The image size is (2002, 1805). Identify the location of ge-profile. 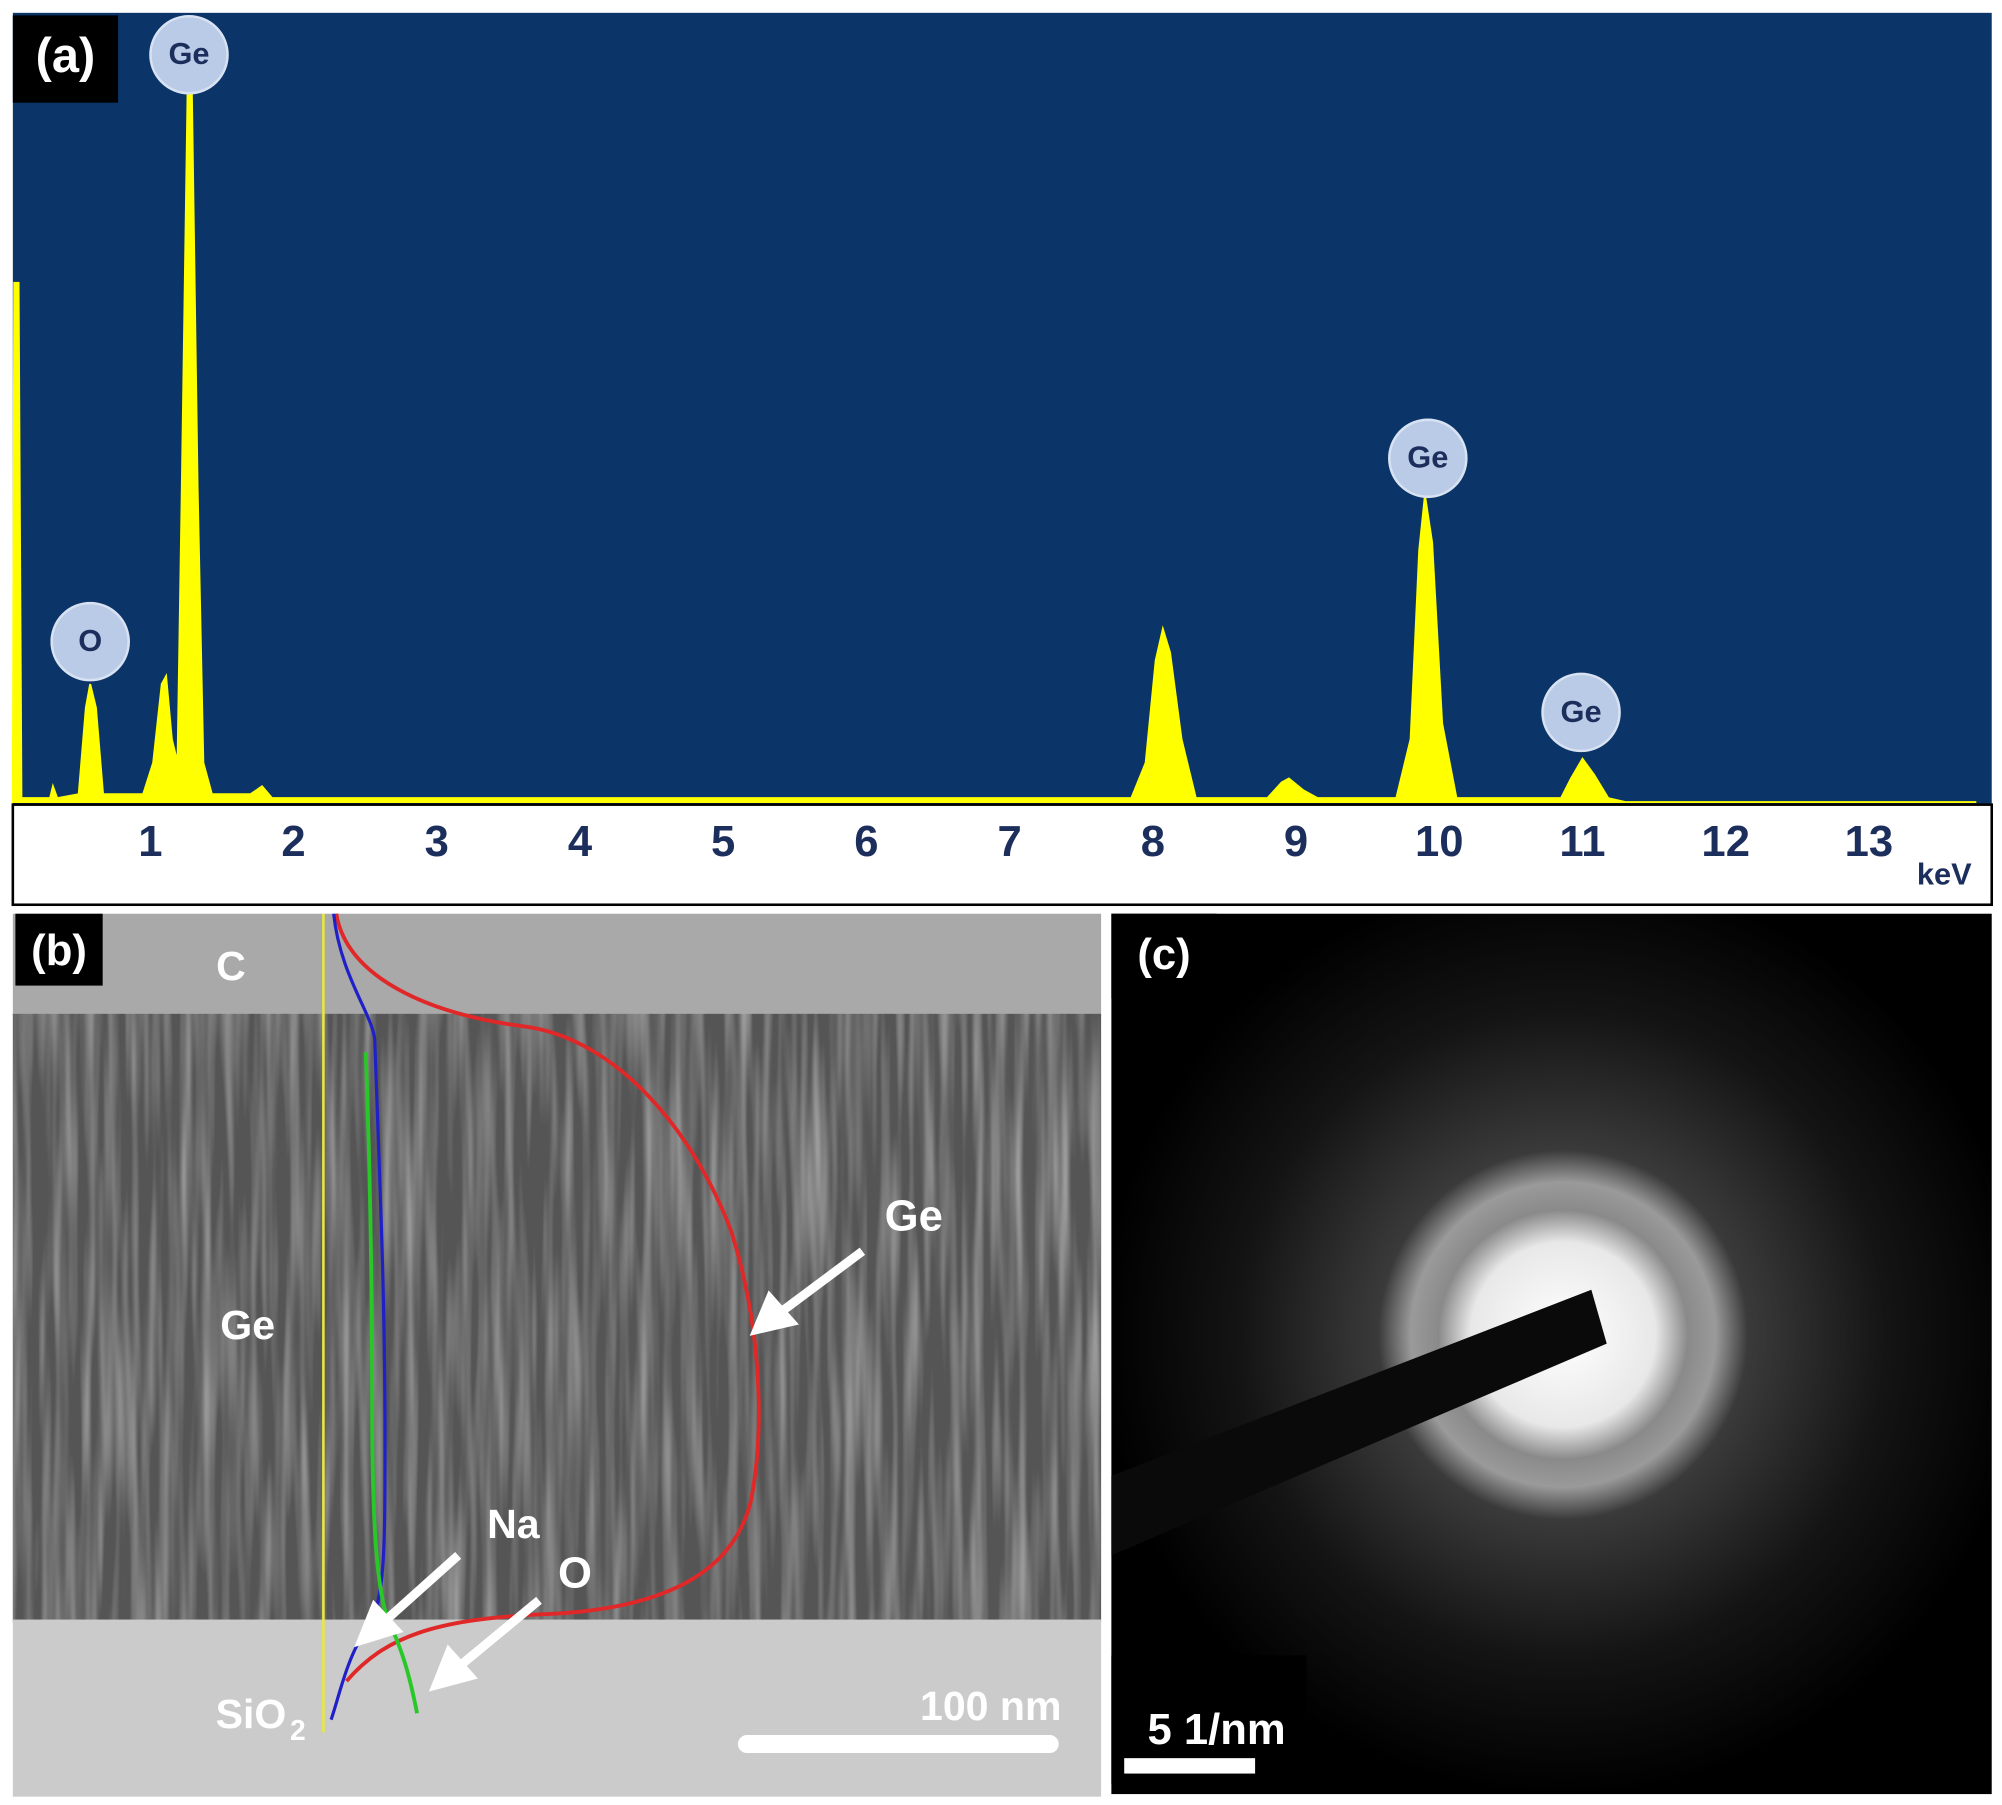
(547, 1298).